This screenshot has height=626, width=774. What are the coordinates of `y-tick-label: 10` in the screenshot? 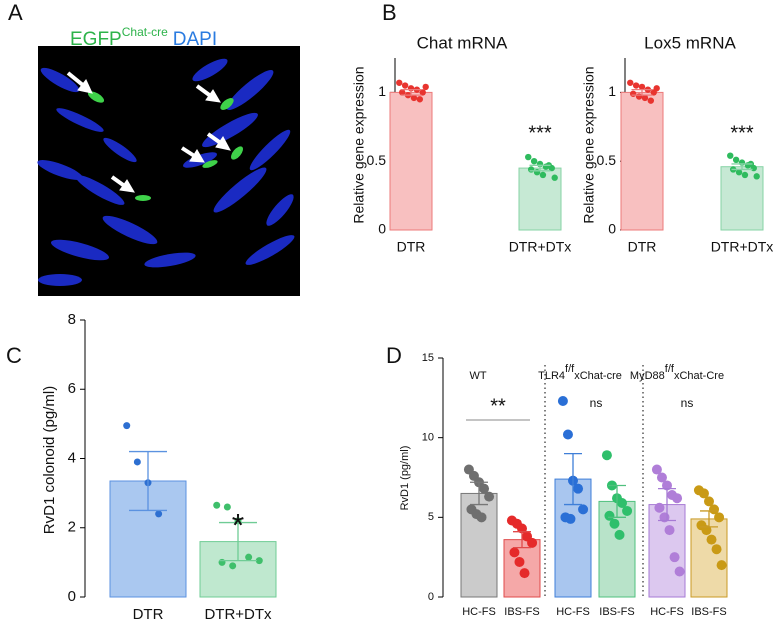 It's located at (428, 438).